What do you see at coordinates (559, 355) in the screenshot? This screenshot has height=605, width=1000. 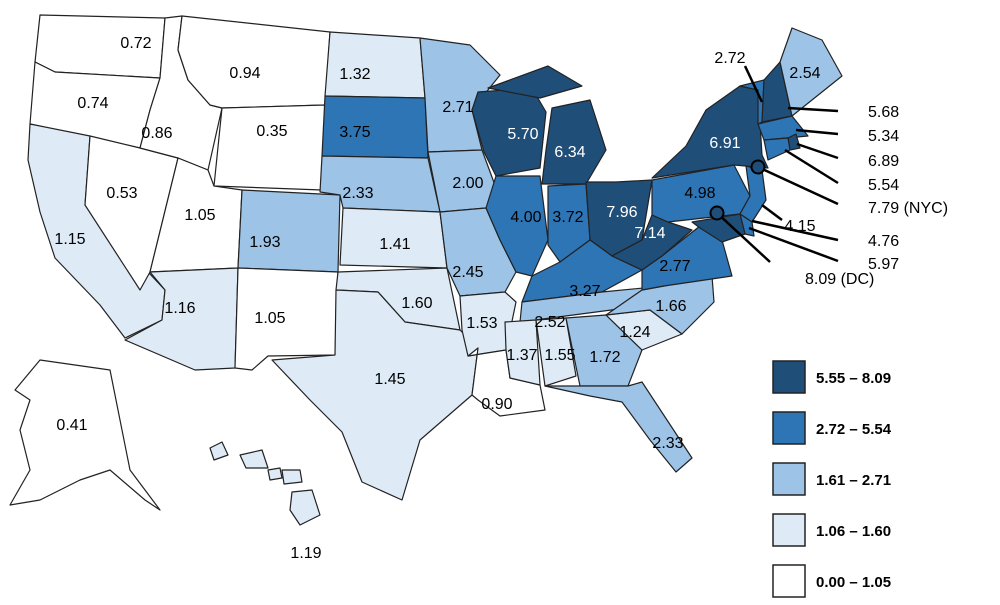 I see `value-label-al: 1.55` at bounding box center [559, 355].